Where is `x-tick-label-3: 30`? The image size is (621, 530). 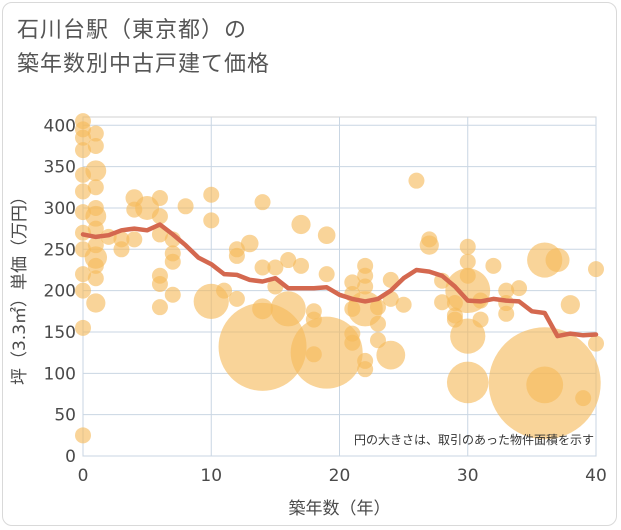 x-tick-label-3: 30 is located at coordinates (468, 476).